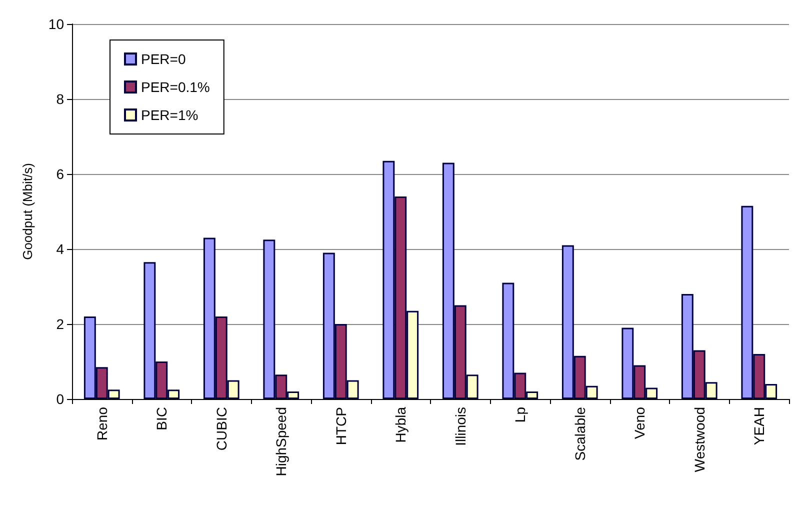  What do you see at coordinates (460, 426) in the screenshot?
I see `x-tick-label: Illinois` at bounding box center [460, 426].